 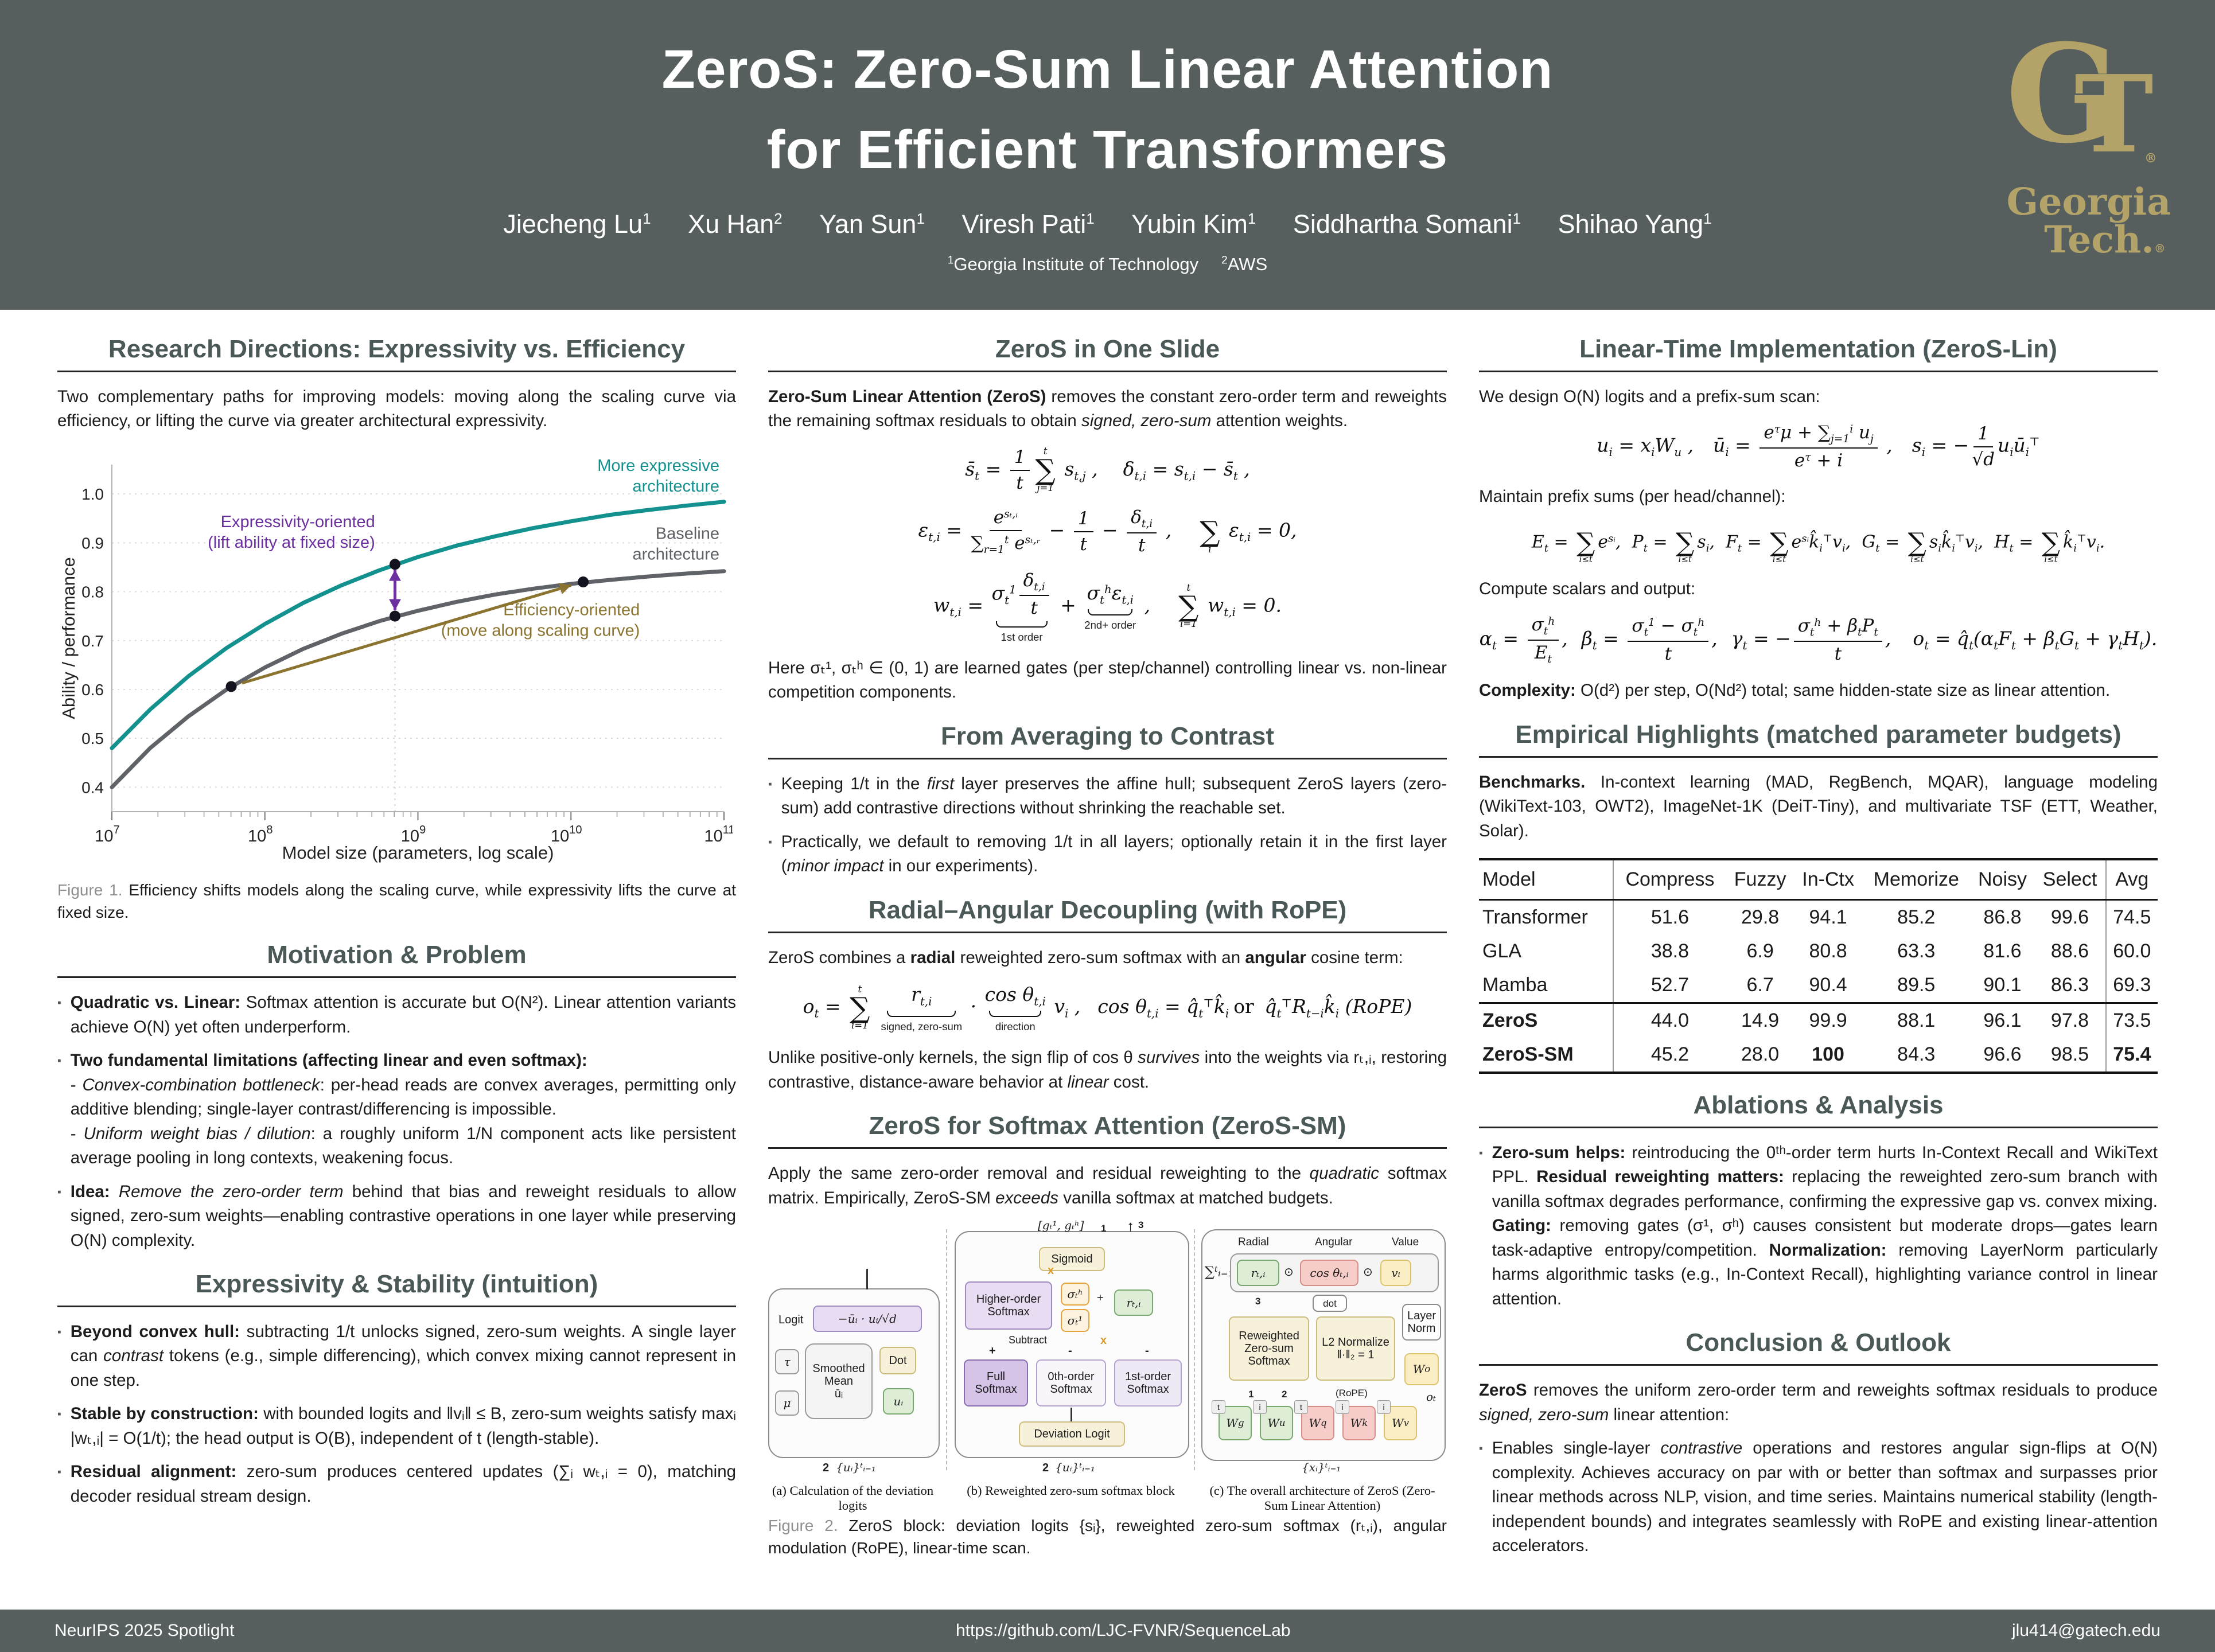 What do you see at coordinates (1760, 917) in the screenshot?
I see `cell: 29.8` at bounding box center [1760, 917].